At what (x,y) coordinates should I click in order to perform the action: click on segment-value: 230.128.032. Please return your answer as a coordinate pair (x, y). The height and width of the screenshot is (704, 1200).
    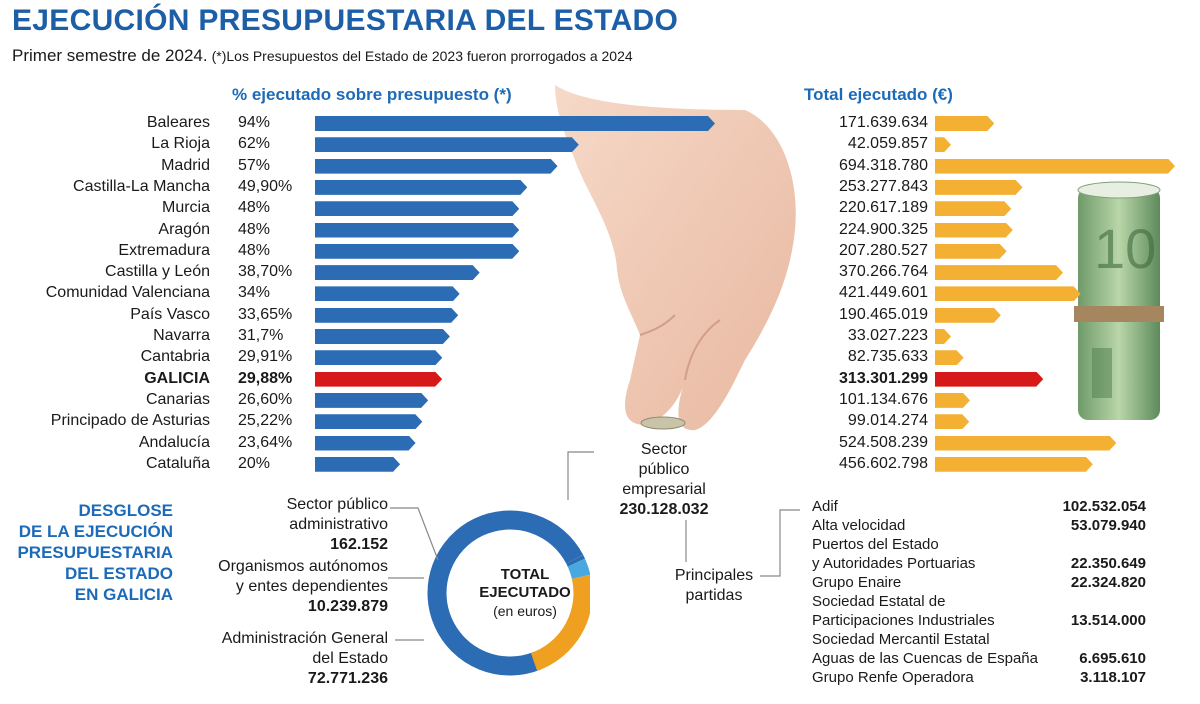
    Looking at the image, I should click on (664, 509).